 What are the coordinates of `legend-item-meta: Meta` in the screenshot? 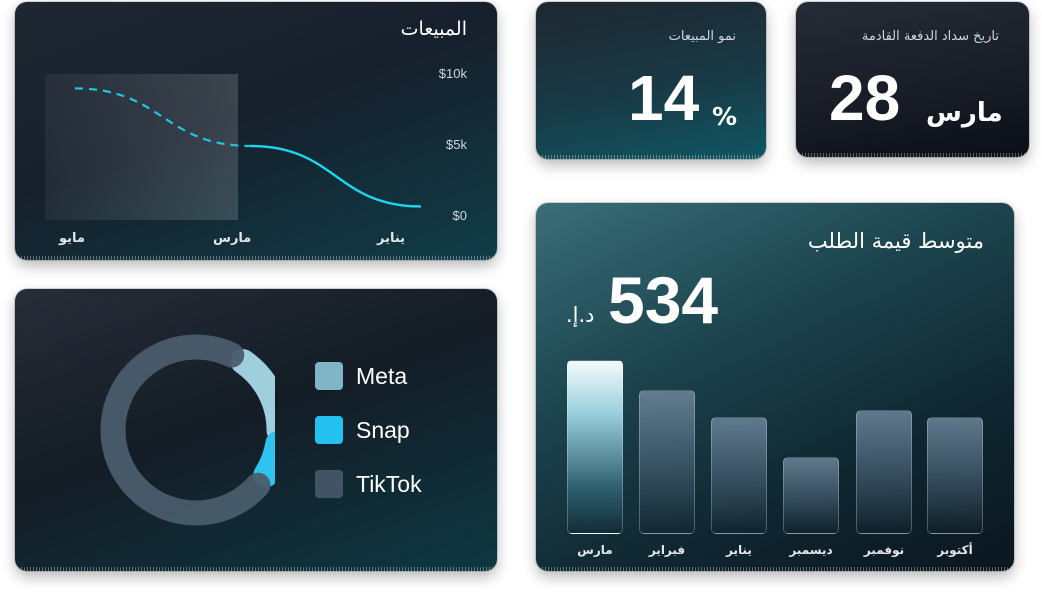 It's located at (361, 376).